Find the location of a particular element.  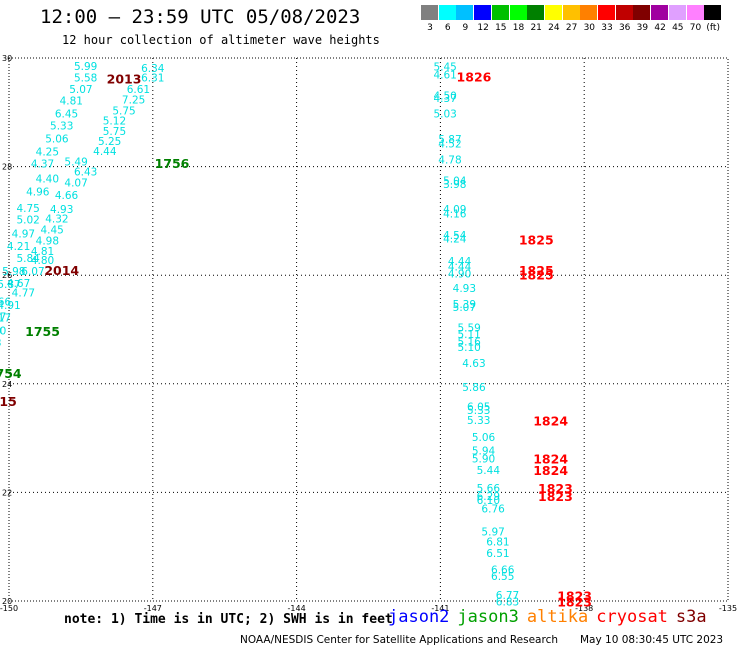

wave-height-value: 6.31 is located at coordinates (152, 79).